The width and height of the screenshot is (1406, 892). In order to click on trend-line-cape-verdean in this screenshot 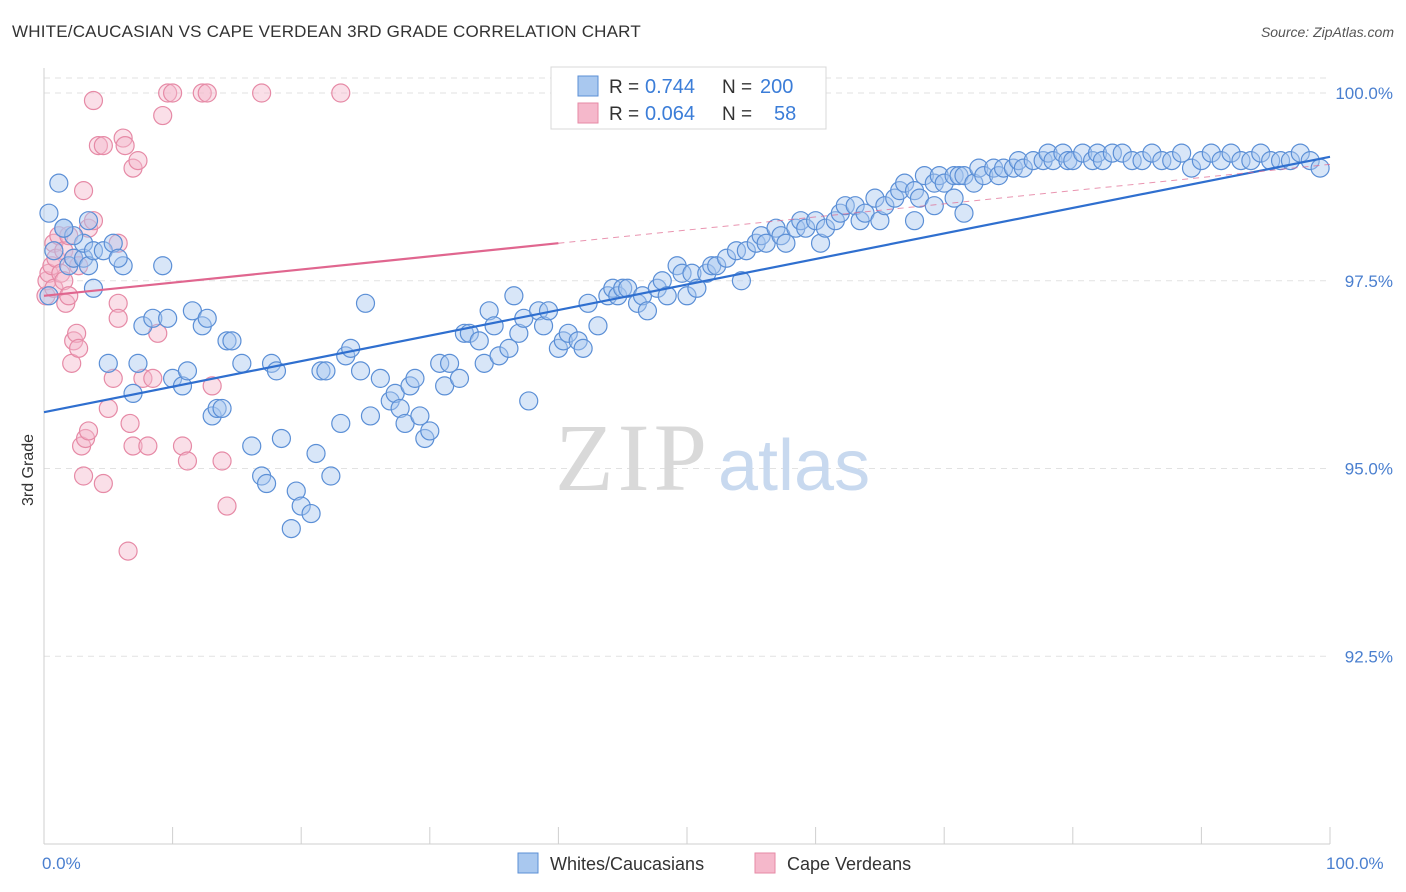, I will do `click(301, 269)`.